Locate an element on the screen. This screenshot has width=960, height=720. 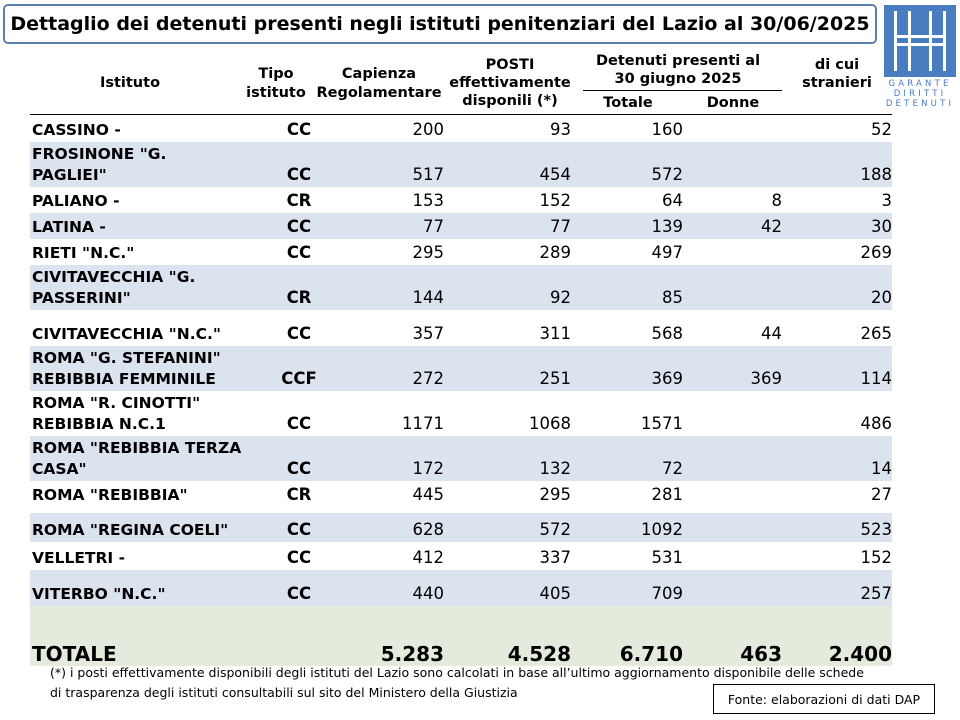
totals-donne: 463 is located at coordinates (761, 654).